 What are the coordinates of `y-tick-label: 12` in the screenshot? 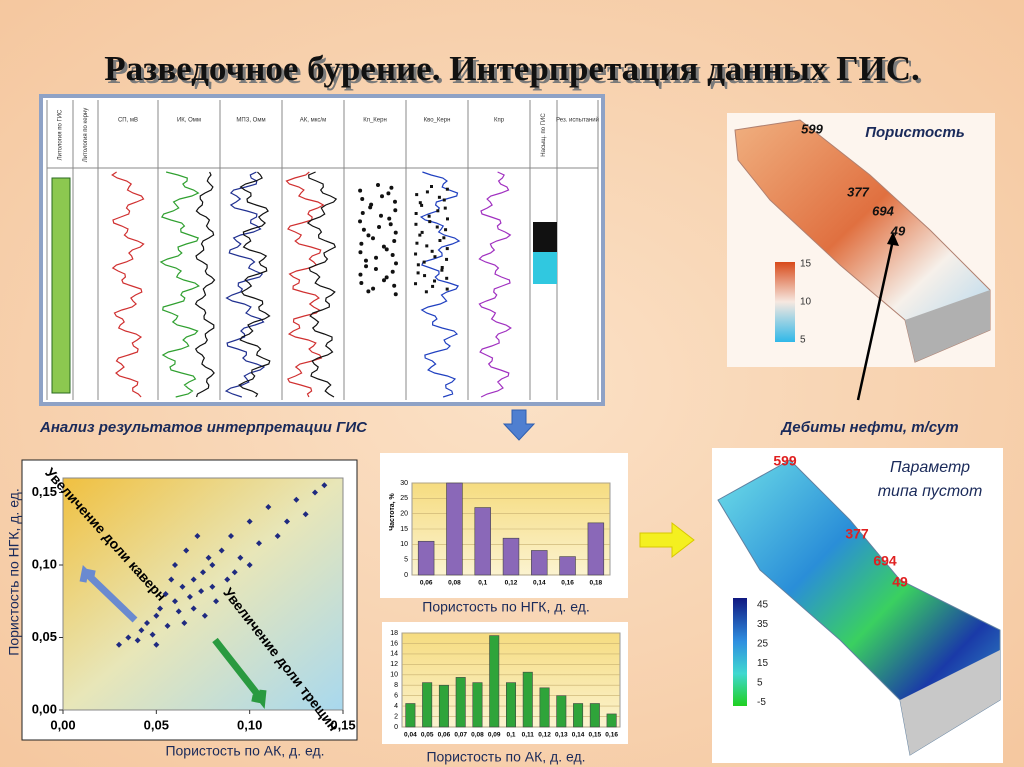 It's located at (394, 664).